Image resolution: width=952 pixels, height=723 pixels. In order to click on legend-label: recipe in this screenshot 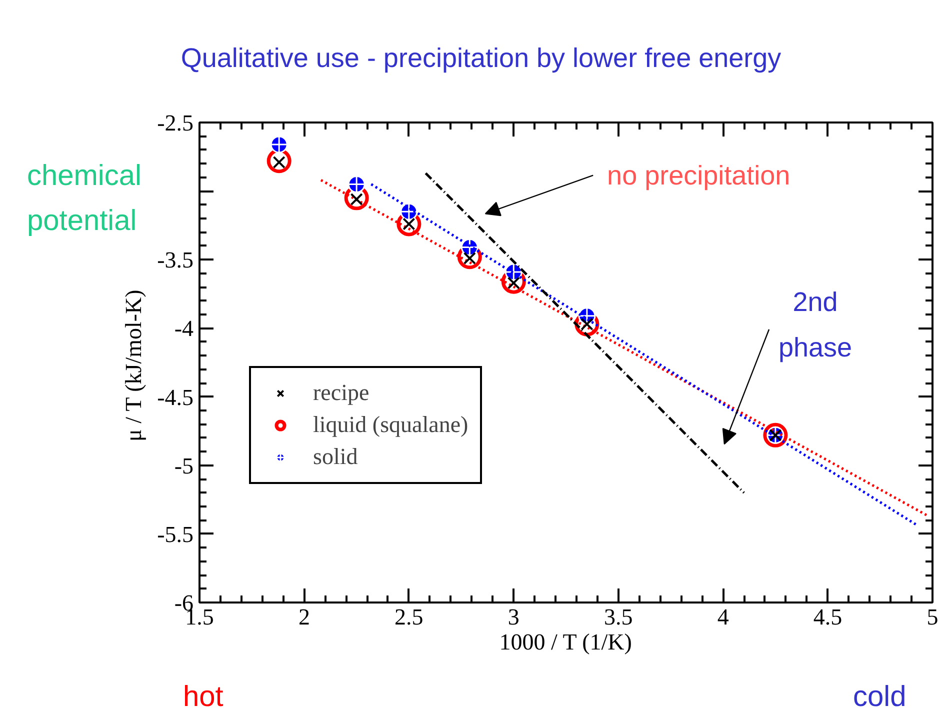, I will do `click(341, 393)`.